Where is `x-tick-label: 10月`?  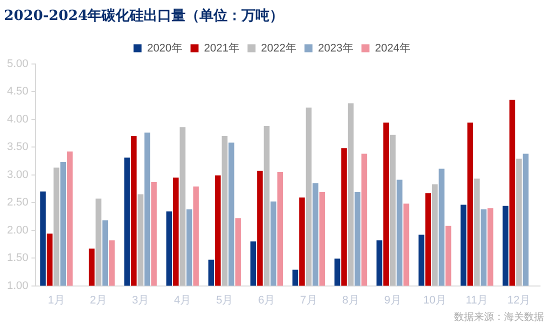 x-tick-label: 10月 is located at coordinates (434, 300).